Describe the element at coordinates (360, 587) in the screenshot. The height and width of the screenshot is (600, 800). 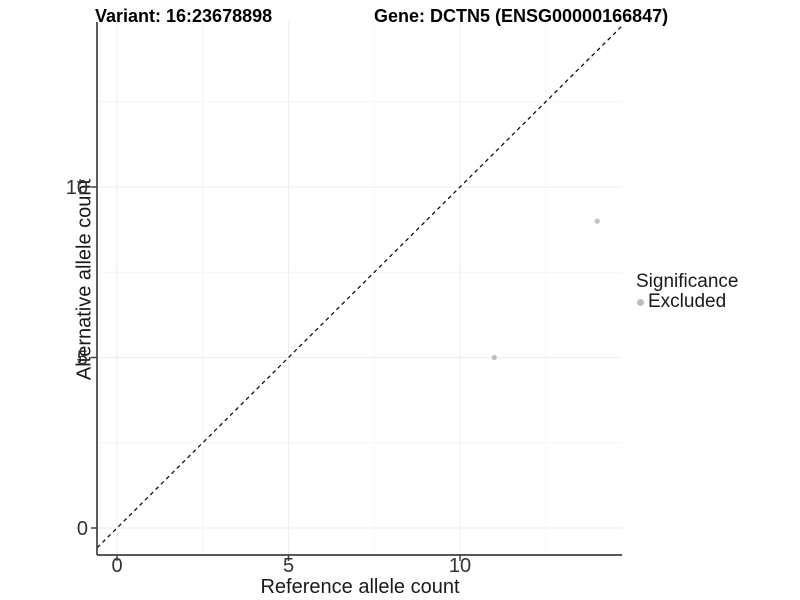
I see `x-axis-label: Reference allele count` at that location.